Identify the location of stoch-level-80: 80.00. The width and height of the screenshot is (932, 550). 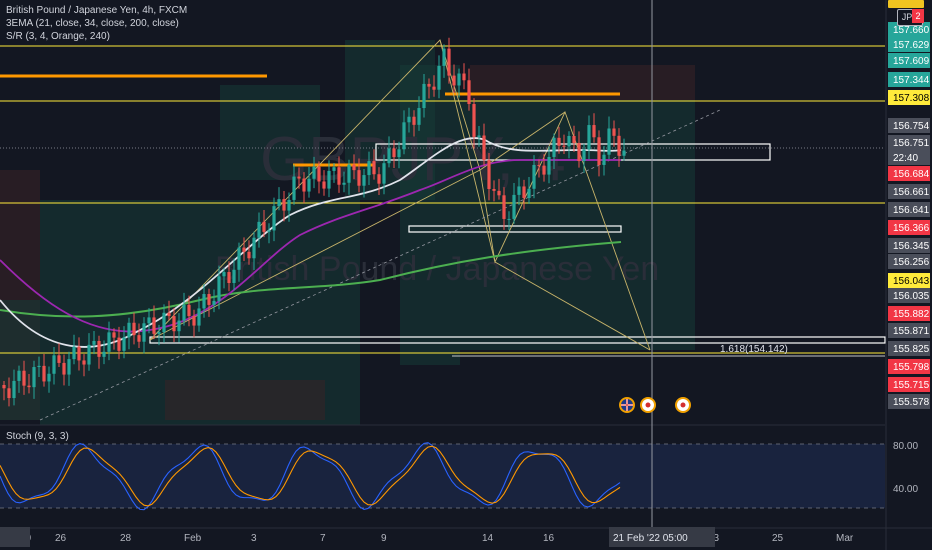
(905, 446).